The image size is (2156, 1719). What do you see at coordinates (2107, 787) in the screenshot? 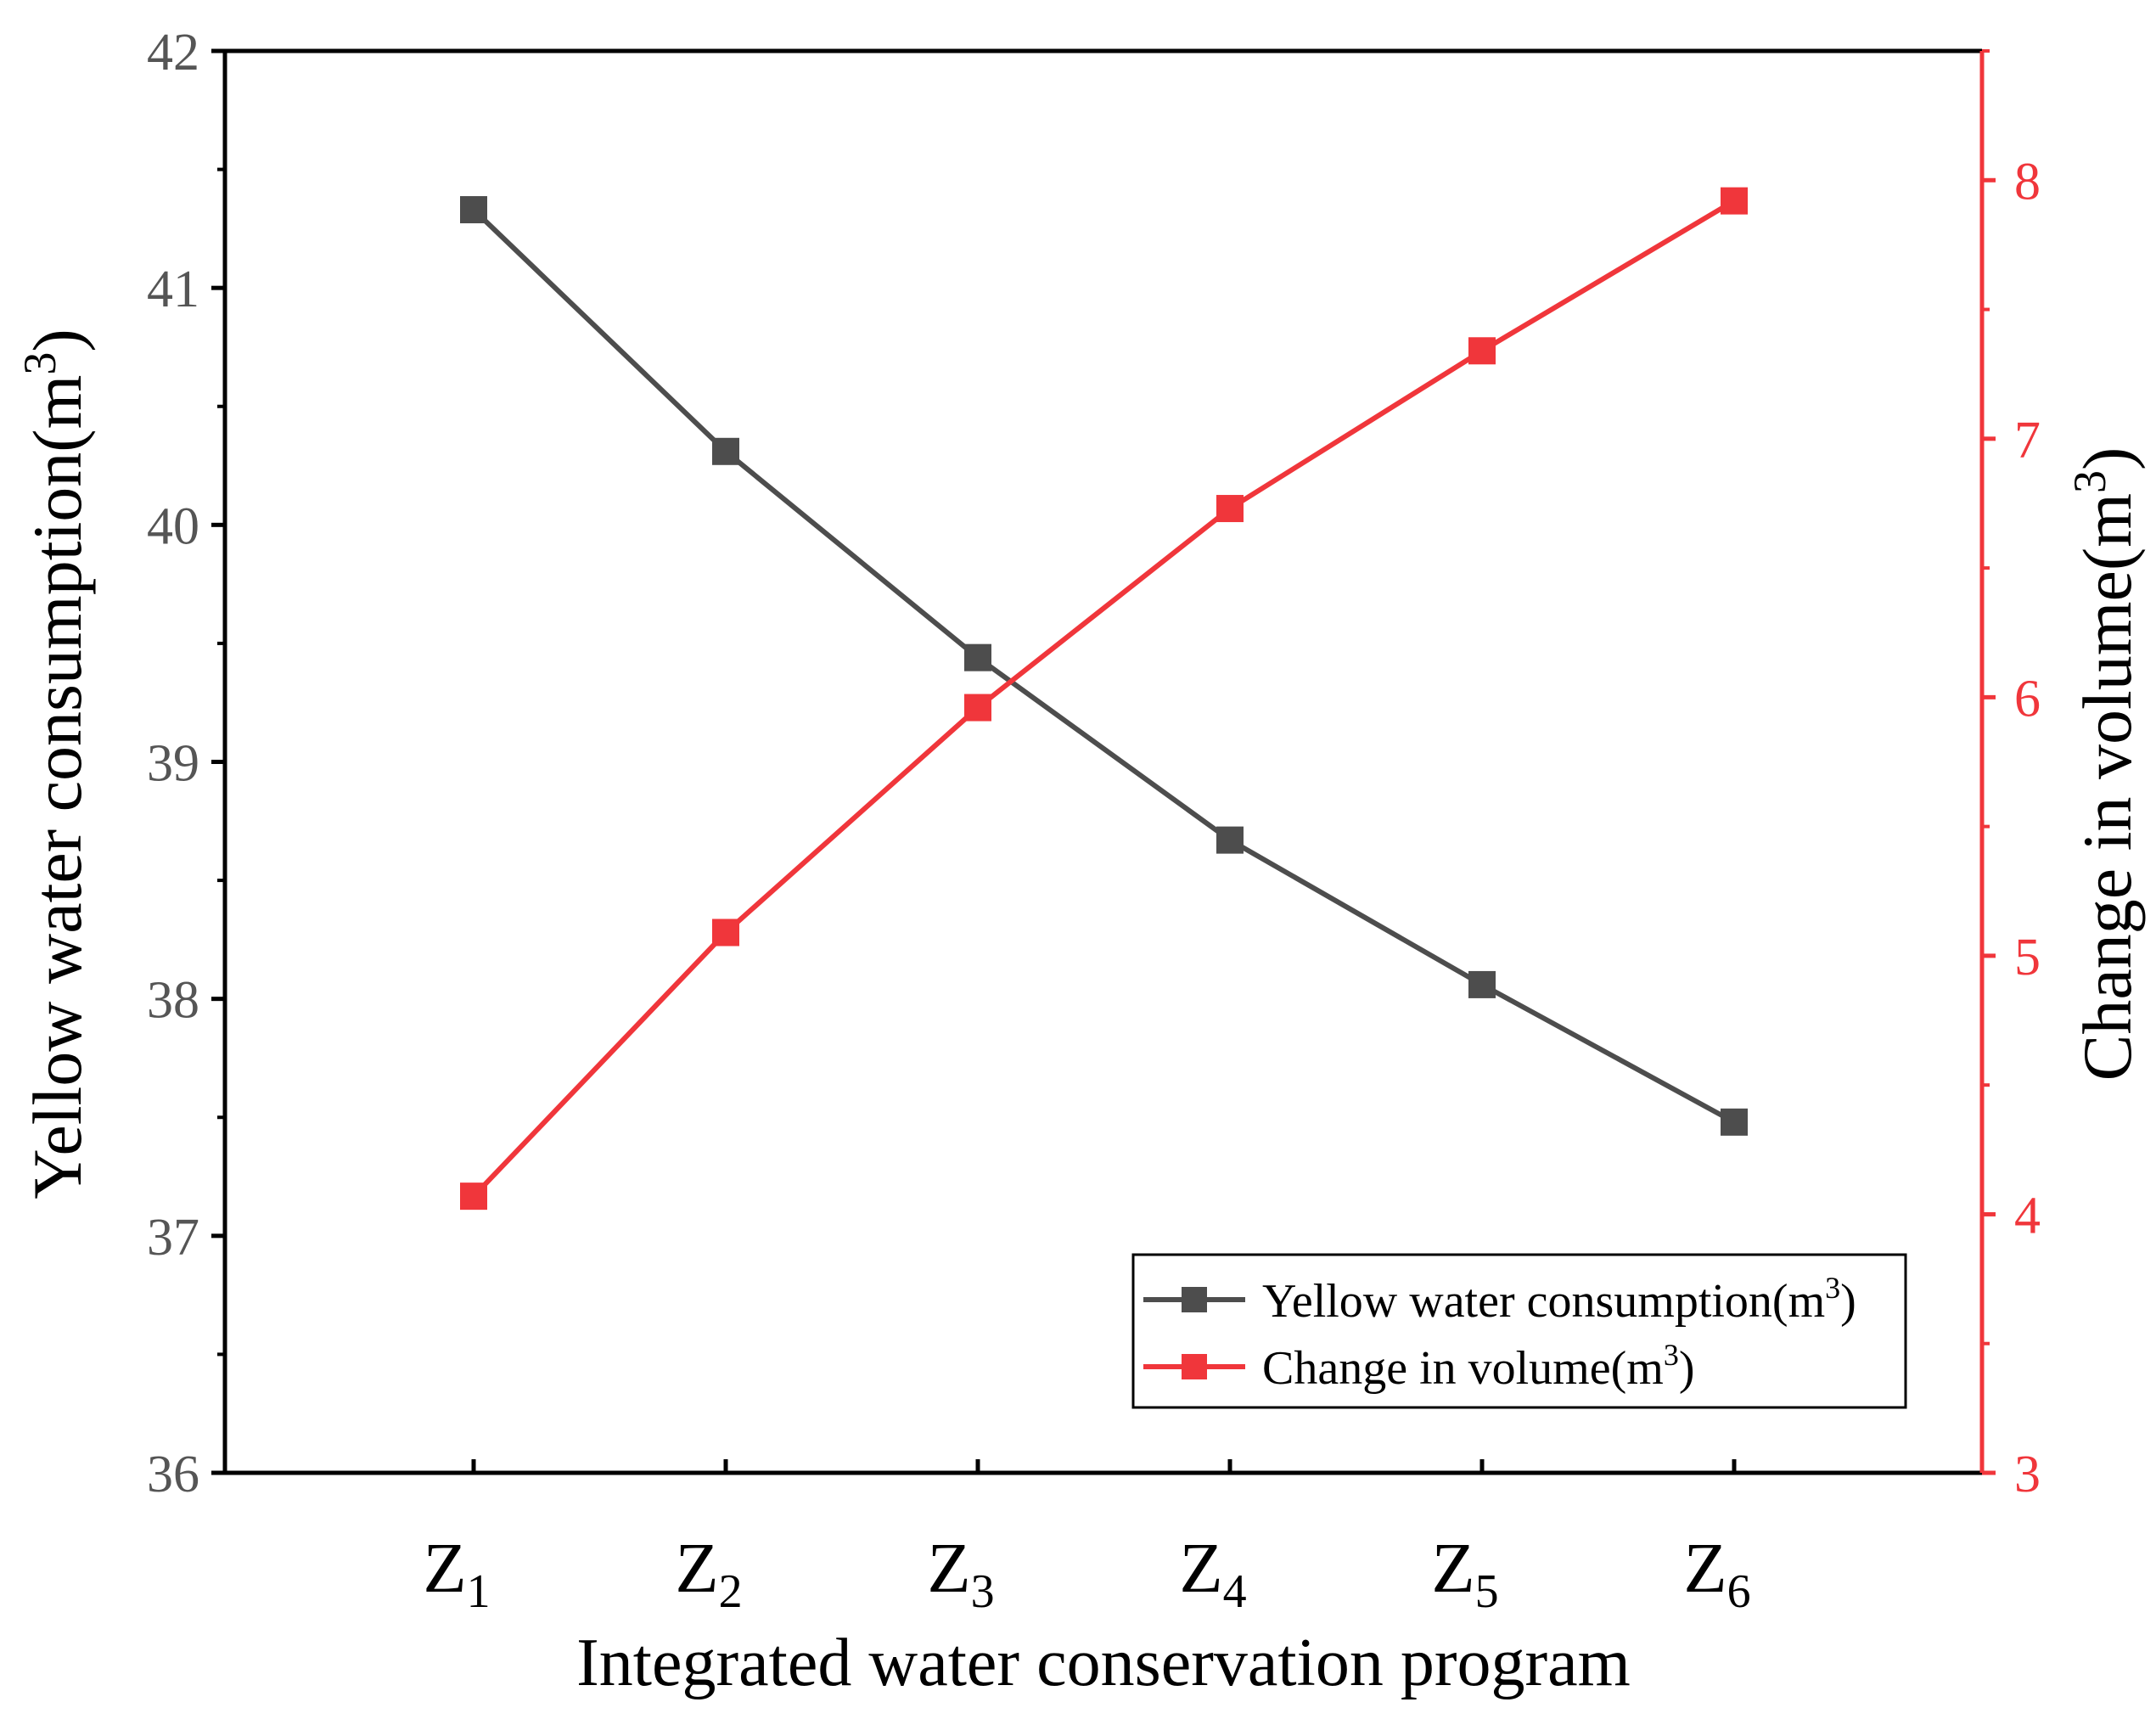
I see `y-right-axis-title-text: Change in volume(m` at bounding box center [2107, 787].